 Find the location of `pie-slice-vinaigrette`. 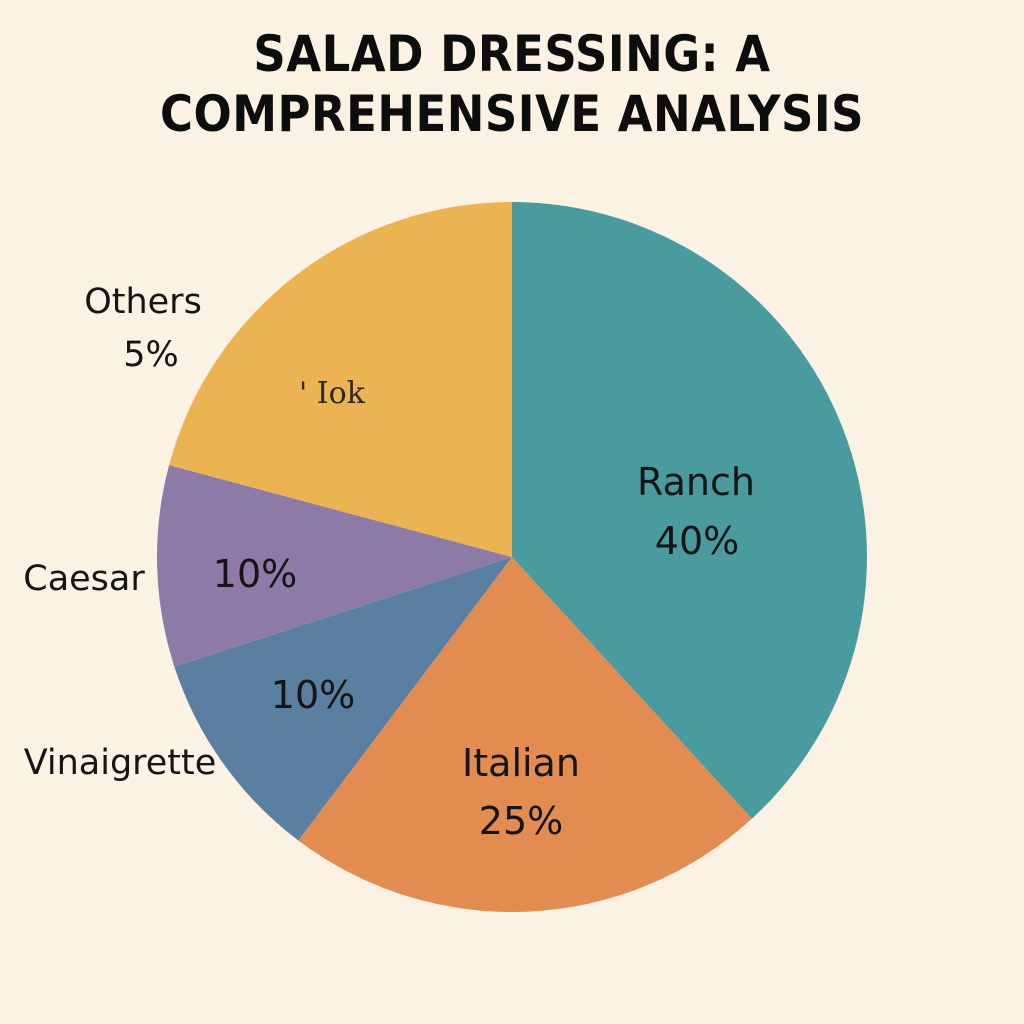

pie-slice-vinaigrette is located at coordinates (343, 699).